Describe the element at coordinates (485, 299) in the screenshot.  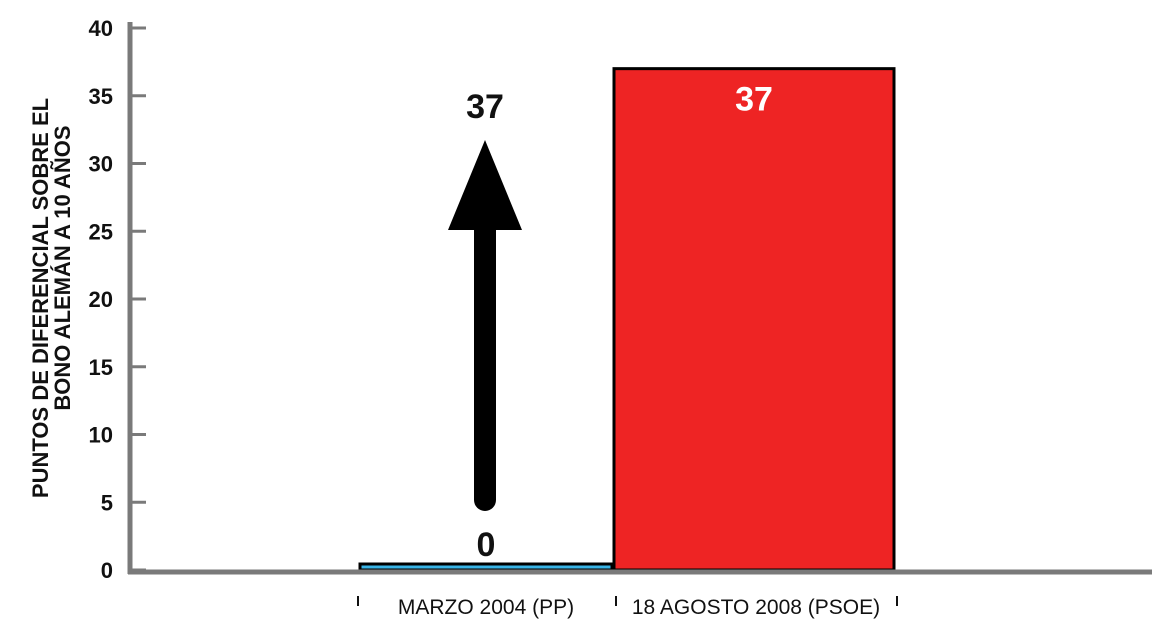
I see `arrow-annotation: 37` at that location.